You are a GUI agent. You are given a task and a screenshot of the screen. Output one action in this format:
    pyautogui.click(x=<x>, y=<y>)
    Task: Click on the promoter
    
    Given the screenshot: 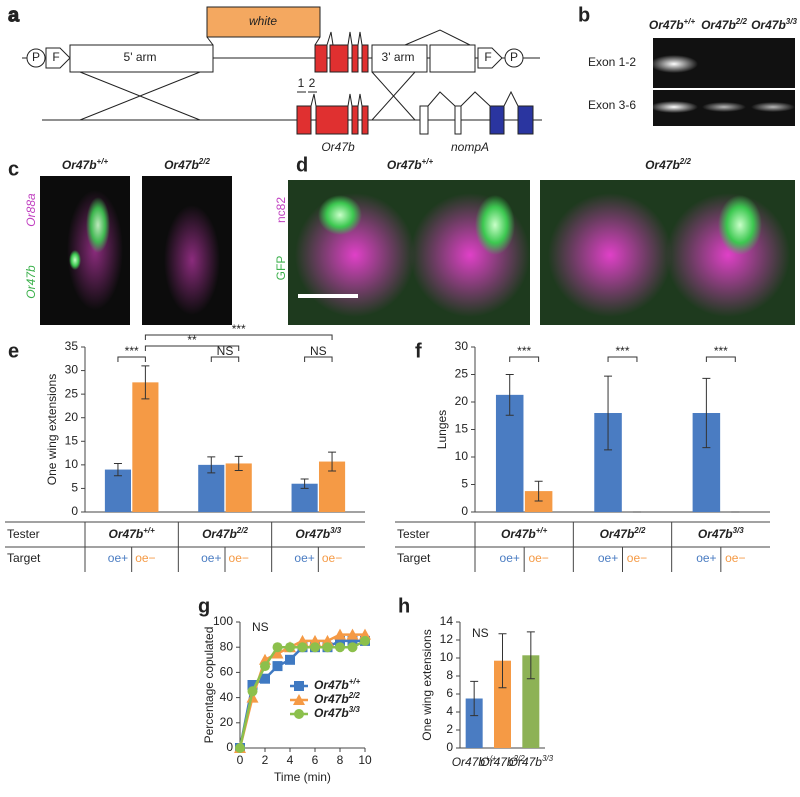 What is the action you would take?
    pyautogui.click(x=36, y=58)
    